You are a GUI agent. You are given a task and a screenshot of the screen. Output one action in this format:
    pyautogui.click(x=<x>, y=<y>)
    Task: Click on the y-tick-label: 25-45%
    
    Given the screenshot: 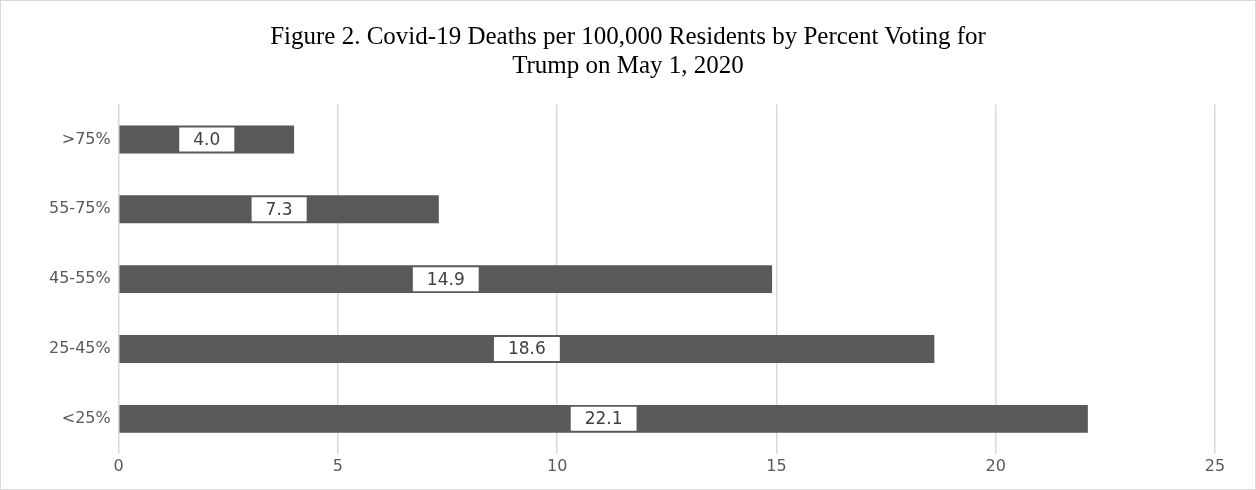 What is the action you would take?
    pyautogui.click(x=79, y=348)
    